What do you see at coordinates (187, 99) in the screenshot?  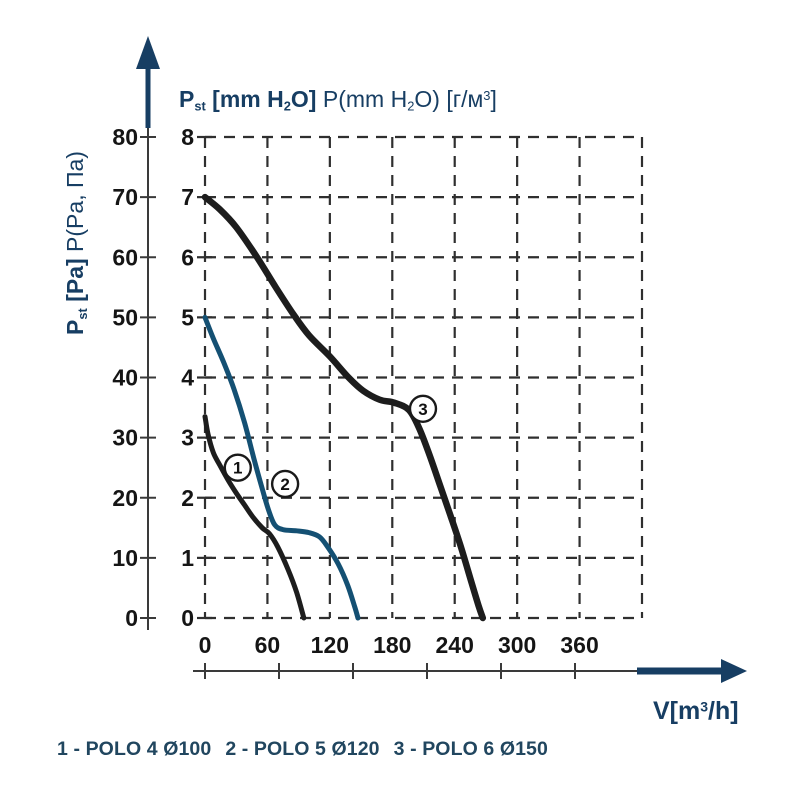 I see `y2-title-symbol: P` at bounding box center [187, 99].